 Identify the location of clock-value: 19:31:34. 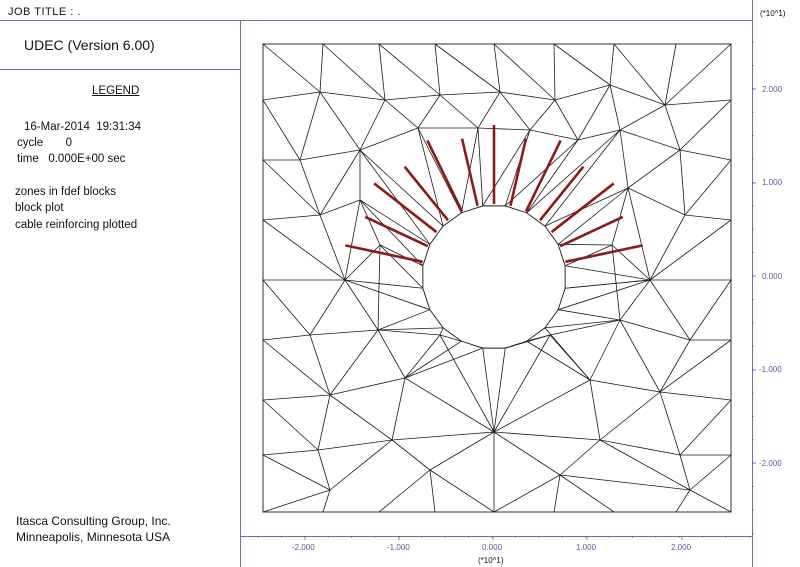
(118, 127).